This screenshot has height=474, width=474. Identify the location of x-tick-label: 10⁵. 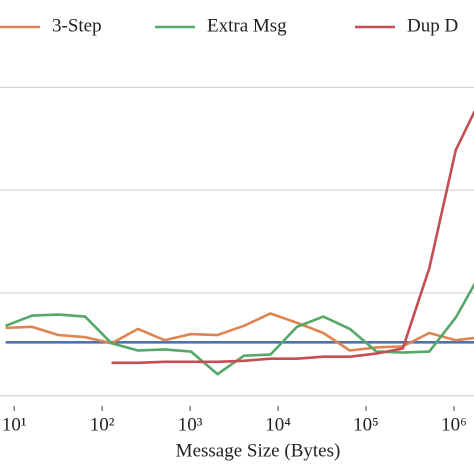
(366, 424).